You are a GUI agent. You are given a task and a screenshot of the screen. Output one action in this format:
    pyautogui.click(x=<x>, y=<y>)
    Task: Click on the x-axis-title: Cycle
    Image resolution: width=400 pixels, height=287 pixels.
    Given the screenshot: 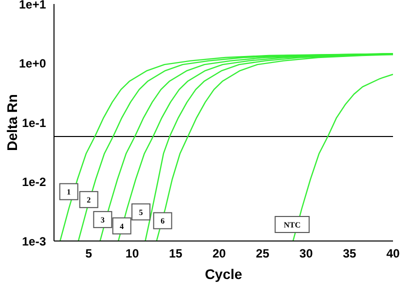 What is the action you would take?
    pyautogui.click(x=223, y=274)
    